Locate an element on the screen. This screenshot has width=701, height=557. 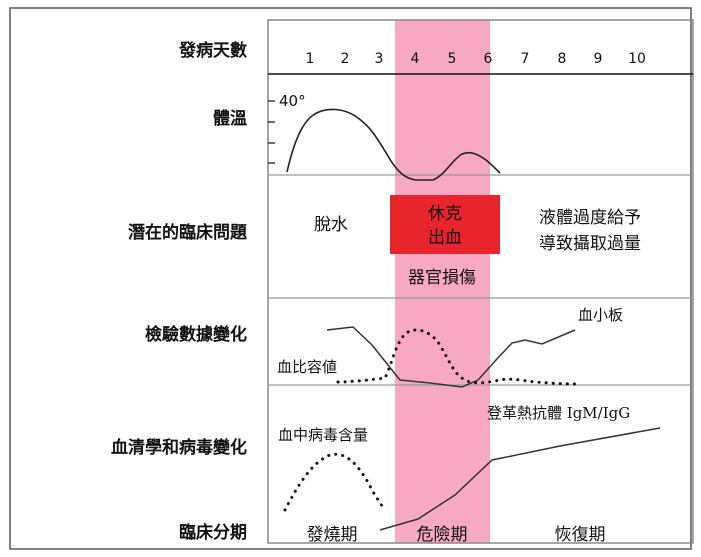
day-numbers: 1 2 3 4 5 6 7 8 9 10 is located at coordinates (476, 59).